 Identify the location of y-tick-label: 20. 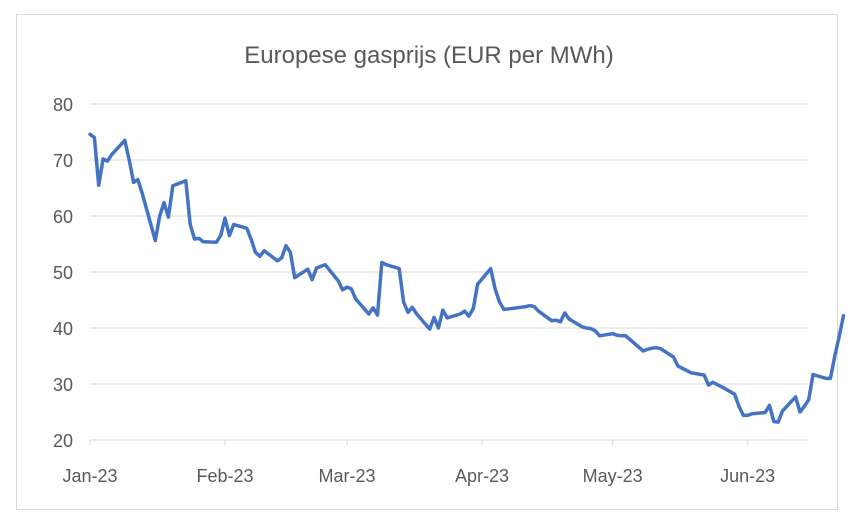
(63, 441).